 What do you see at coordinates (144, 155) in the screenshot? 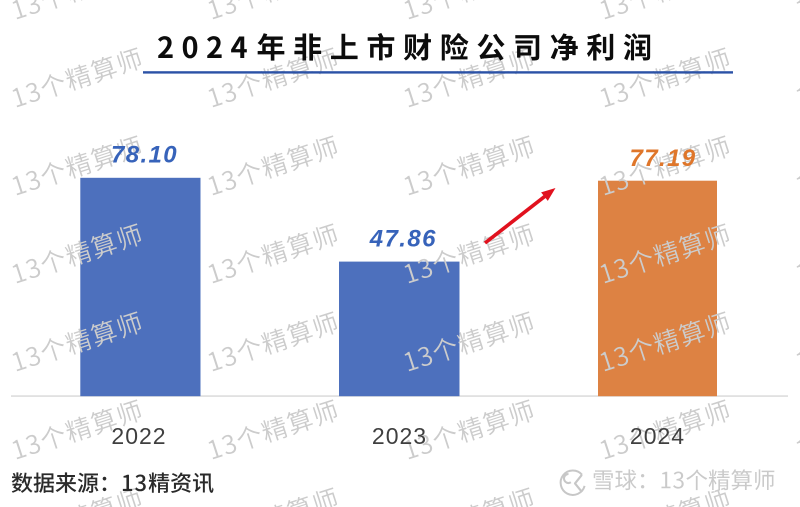
I see `svg-text: 78.10` at bounding box center [144, 155].